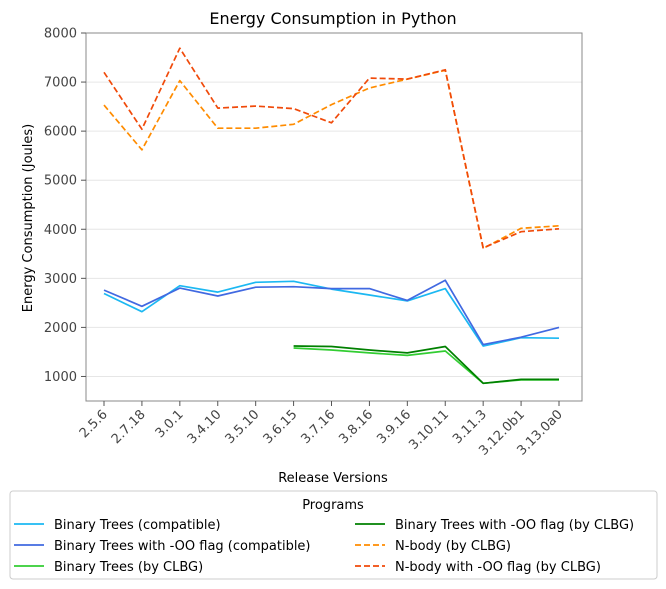  Describe the element at coordinates (60, 230) in the screenshot. I see `y-tick-label: 4000` at that location.